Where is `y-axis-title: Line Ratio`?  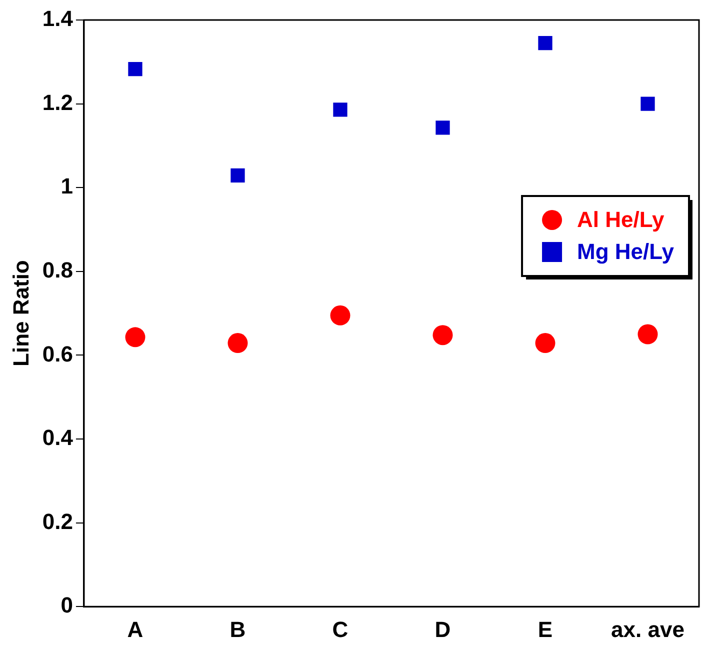
y-axis-title: Line Ratio is located at coordinates (21, 313).